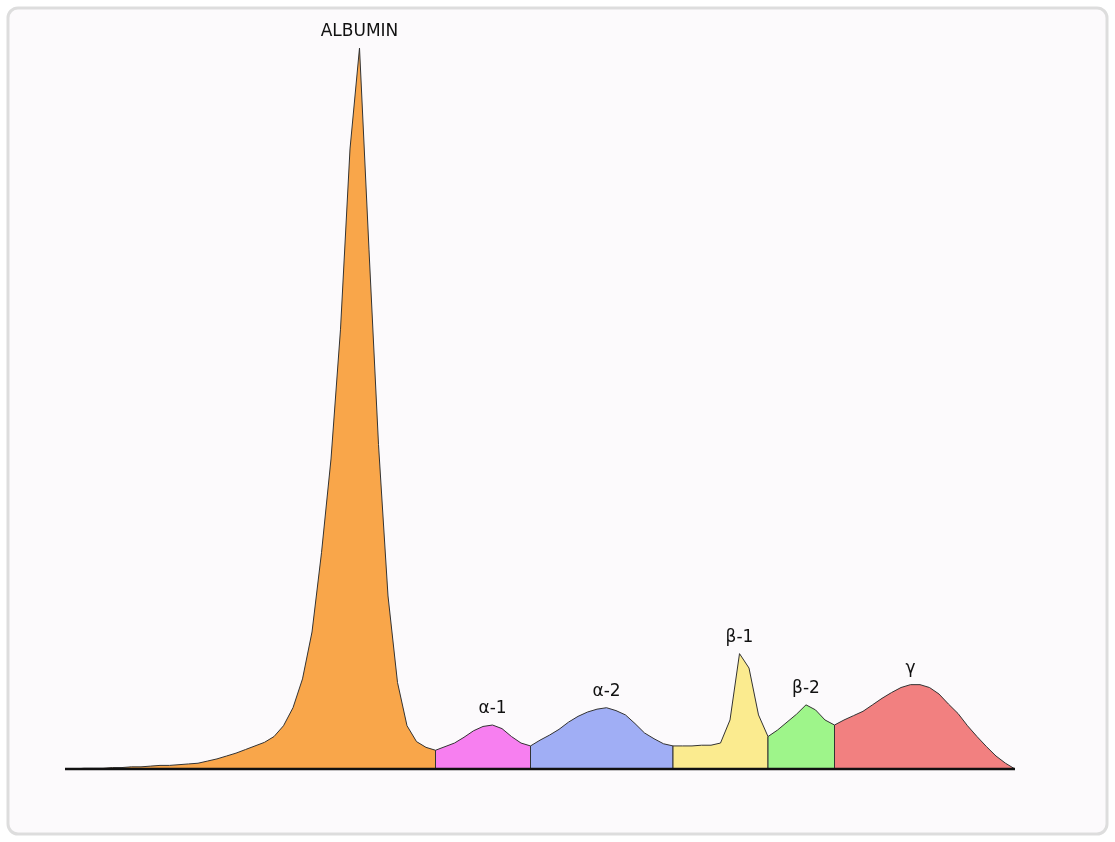  I want to click on series-label: β-1, so click(739, 635).